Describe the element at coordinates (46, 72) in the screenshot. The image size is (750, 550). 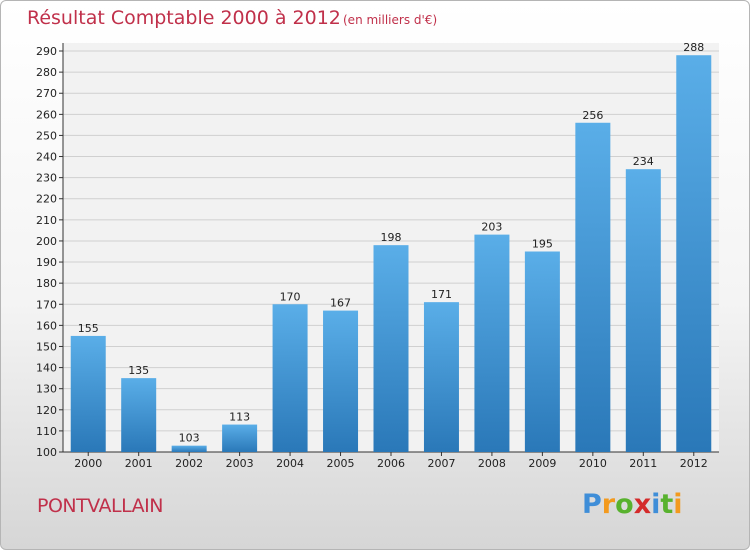
I see `y-tick-label: 280` at that location.